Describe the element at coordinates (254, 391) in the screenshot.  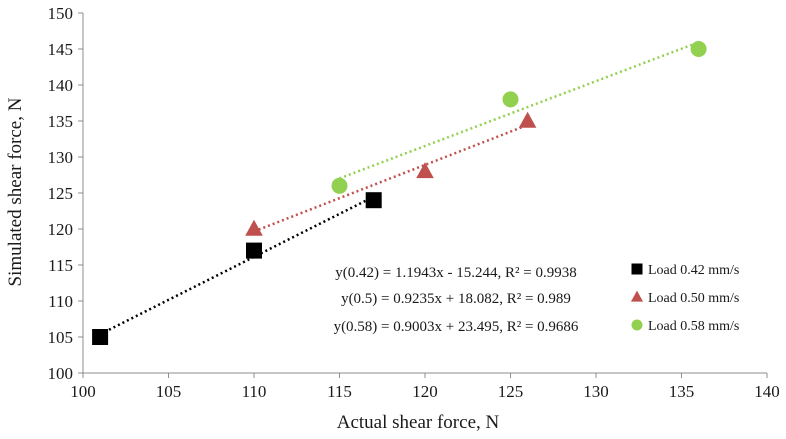
I see `x-tick-label: 110` at that location.